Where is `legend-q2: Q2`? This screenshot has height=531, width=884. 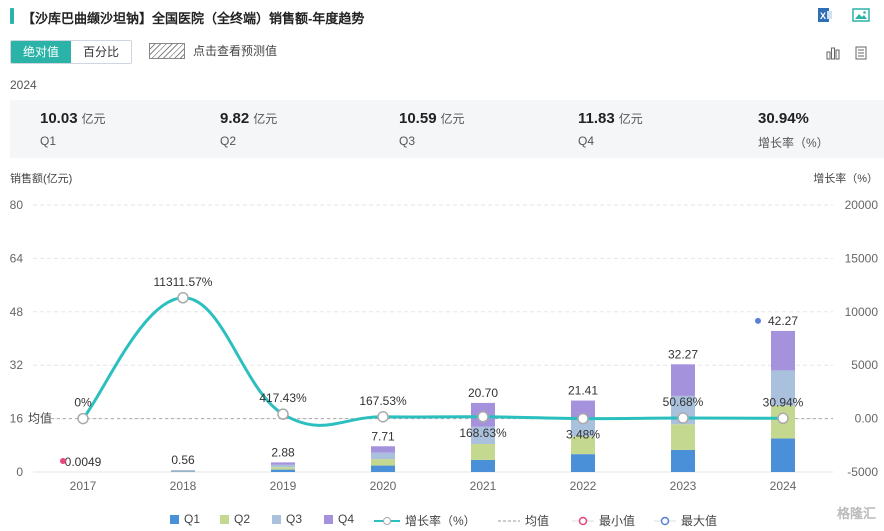
legend-q2: Q2 is located at coordinates (235, 519).